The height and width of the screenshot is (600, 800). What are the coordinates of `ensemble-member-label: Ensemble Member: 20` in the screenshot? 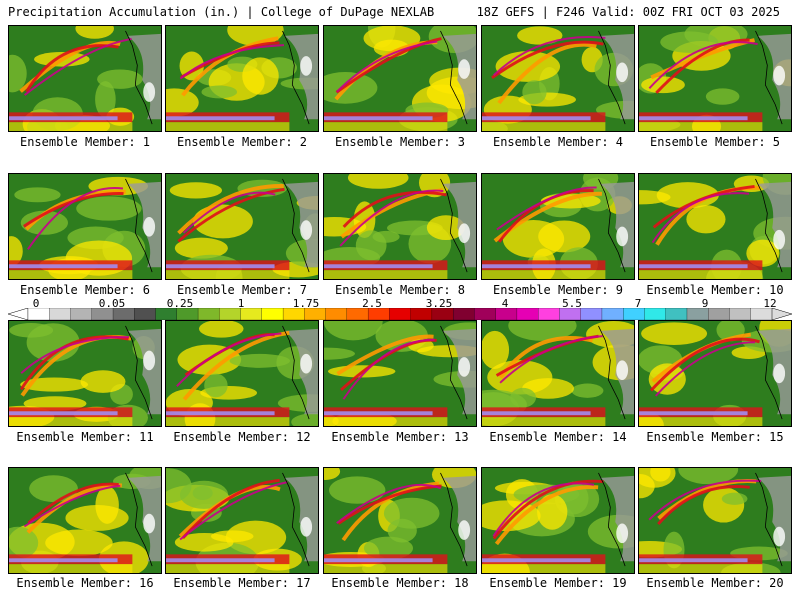 It's located at (715, 583).